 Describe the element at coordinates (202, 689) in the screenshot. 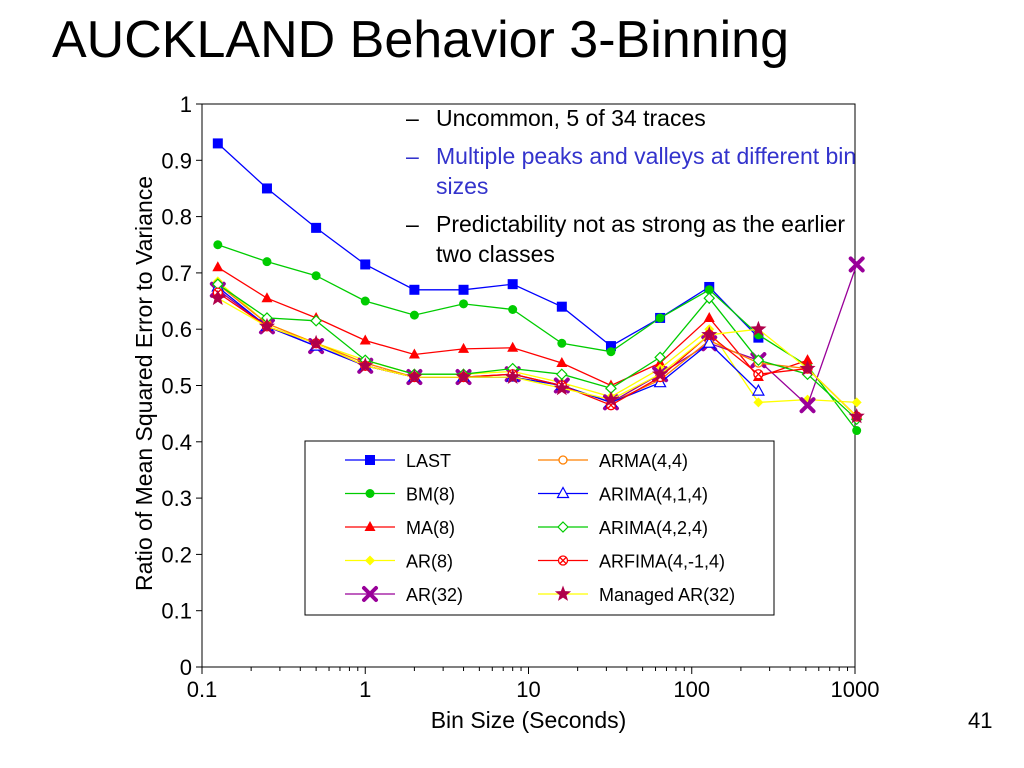

I see `x-tick-label: 0.1` at that location.